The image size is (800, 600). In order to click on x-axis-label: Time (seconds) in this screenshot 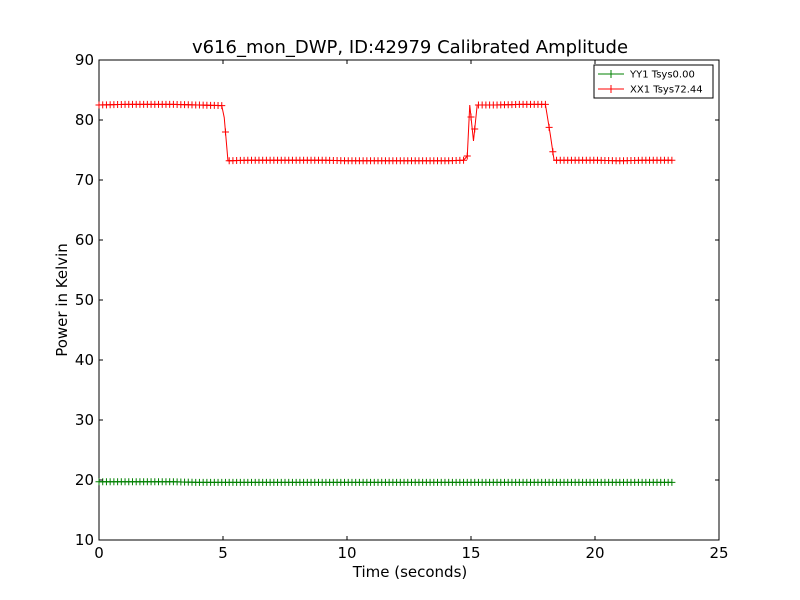, I will do `click(410, 572)`.